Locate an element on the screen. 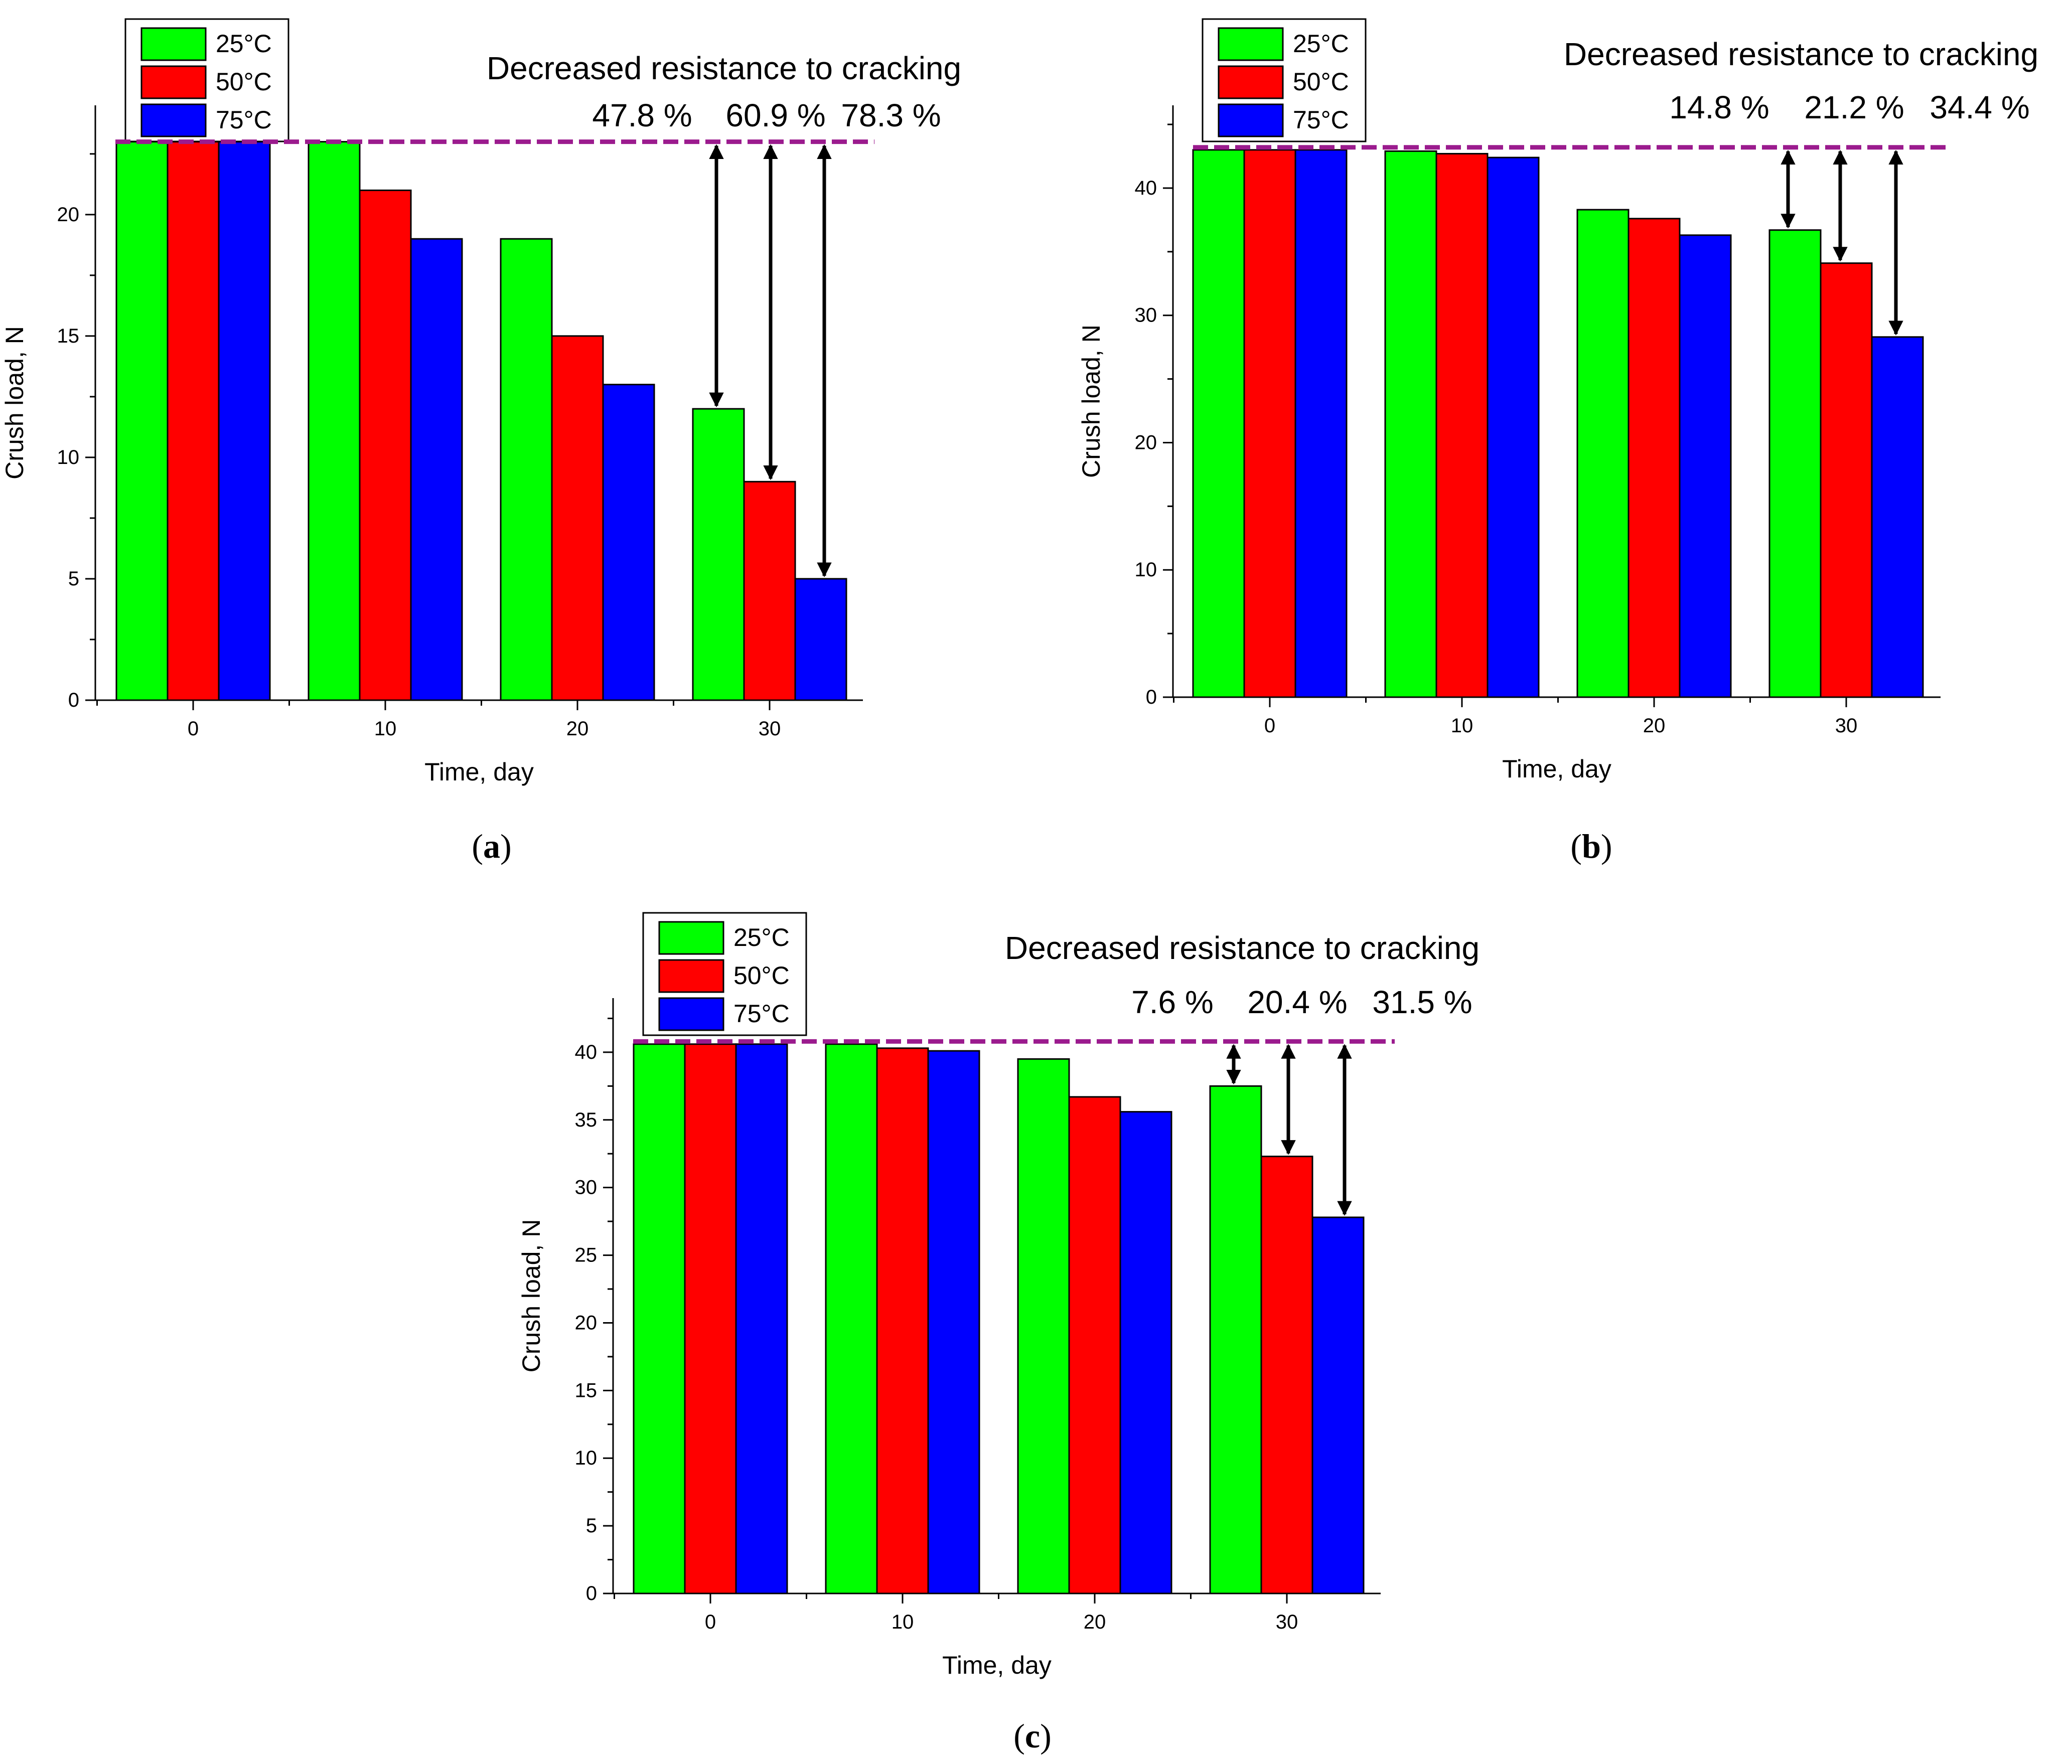  panel-label: (b) is located at coordinates (1591, 846).